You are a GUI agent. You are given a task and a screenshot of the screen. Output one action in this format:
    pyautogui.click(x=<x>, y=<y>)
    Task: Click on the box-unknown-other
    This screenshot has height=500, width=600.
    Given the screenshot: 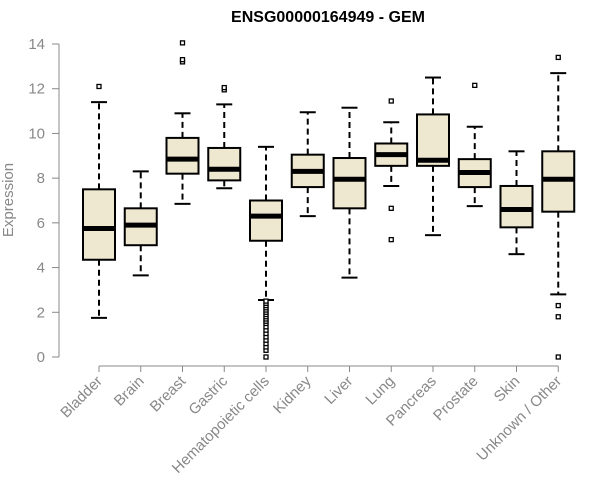 What is the action you would take?
    pyautogui.click(x=558, y=207)
    